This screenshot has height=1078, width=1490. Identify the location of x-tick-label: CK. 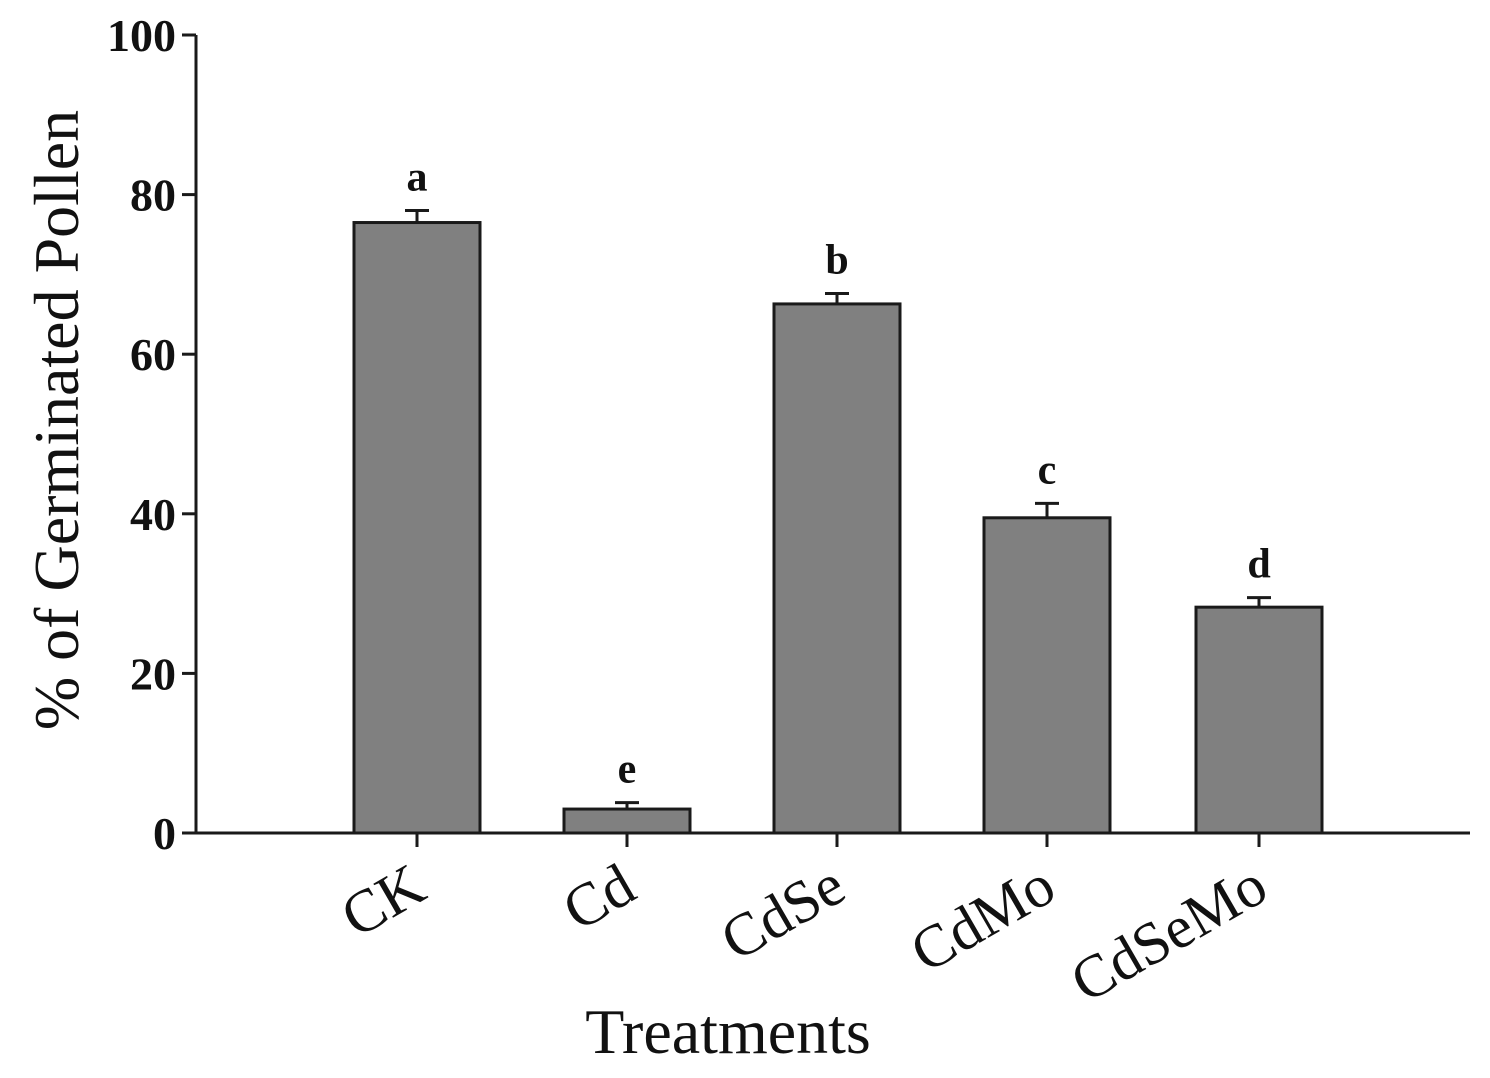
(382, 900).